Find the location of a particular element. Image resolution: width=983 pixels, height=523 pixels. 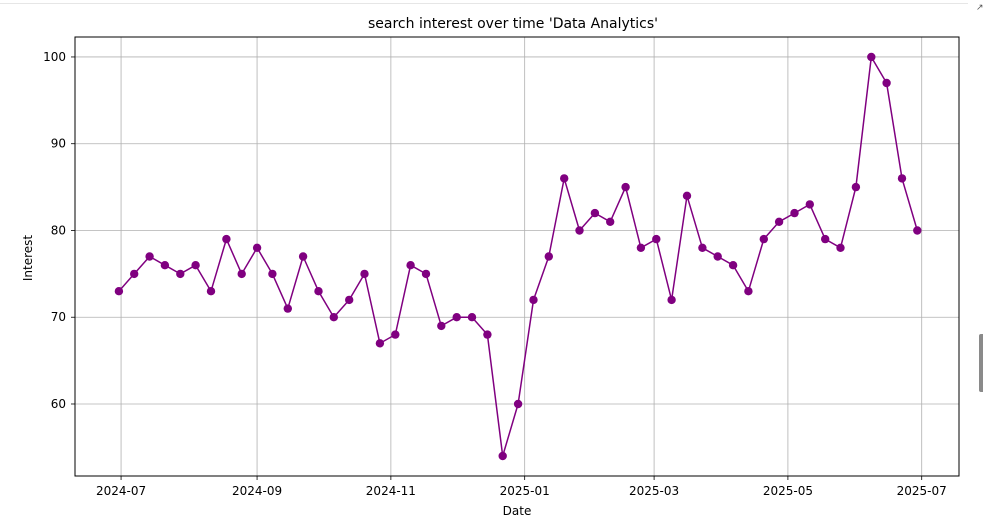

scrollbar: ↗ is located at coordinates (979, 261).